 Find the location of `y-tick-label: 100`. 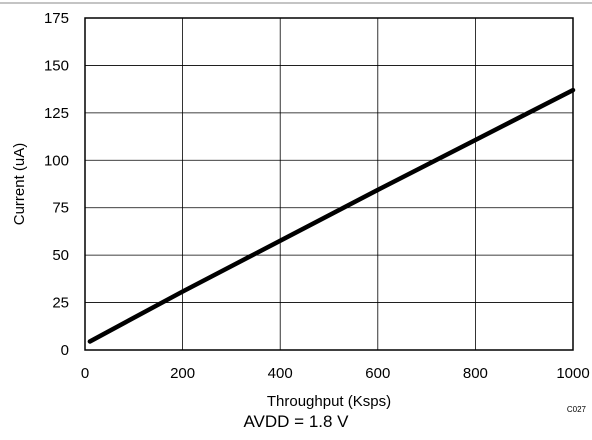

y-tick-label: 100 is located at coordinates (56, 160).